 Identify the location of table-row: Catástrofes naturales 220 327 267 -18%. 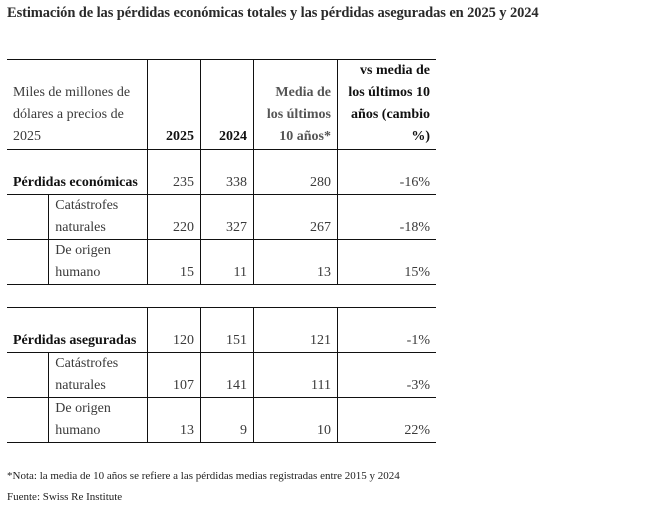
(221, 217).